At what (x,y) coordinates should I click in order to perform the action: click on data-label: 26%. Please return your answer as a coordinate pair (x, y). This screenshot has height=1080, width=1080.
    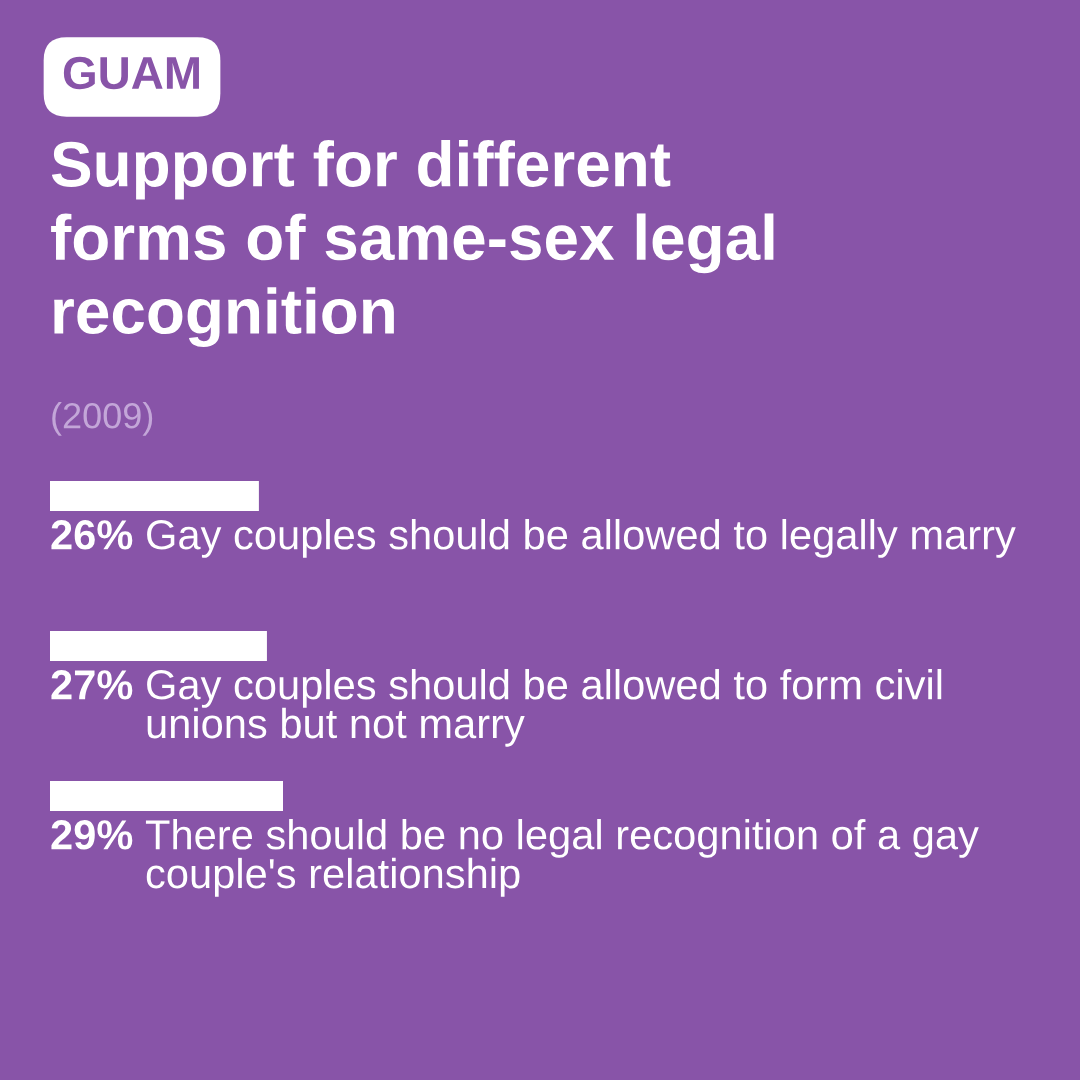
    Looking at the image, I should click on (92, 535).